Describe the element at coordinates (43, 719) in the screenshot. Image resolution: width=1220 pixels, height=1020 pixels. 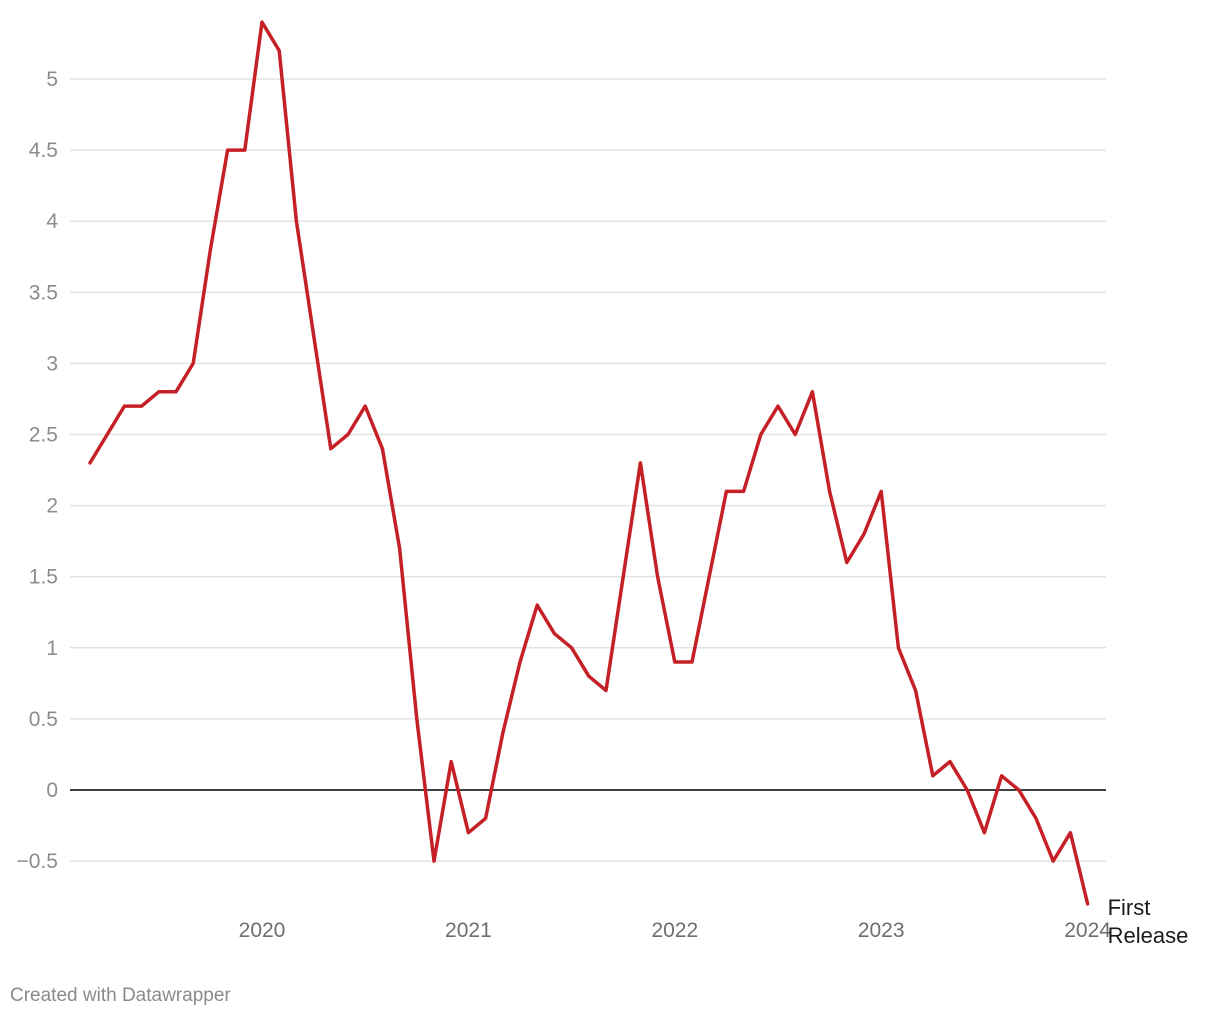
I see `y-tick-label: 0.5` at that location.